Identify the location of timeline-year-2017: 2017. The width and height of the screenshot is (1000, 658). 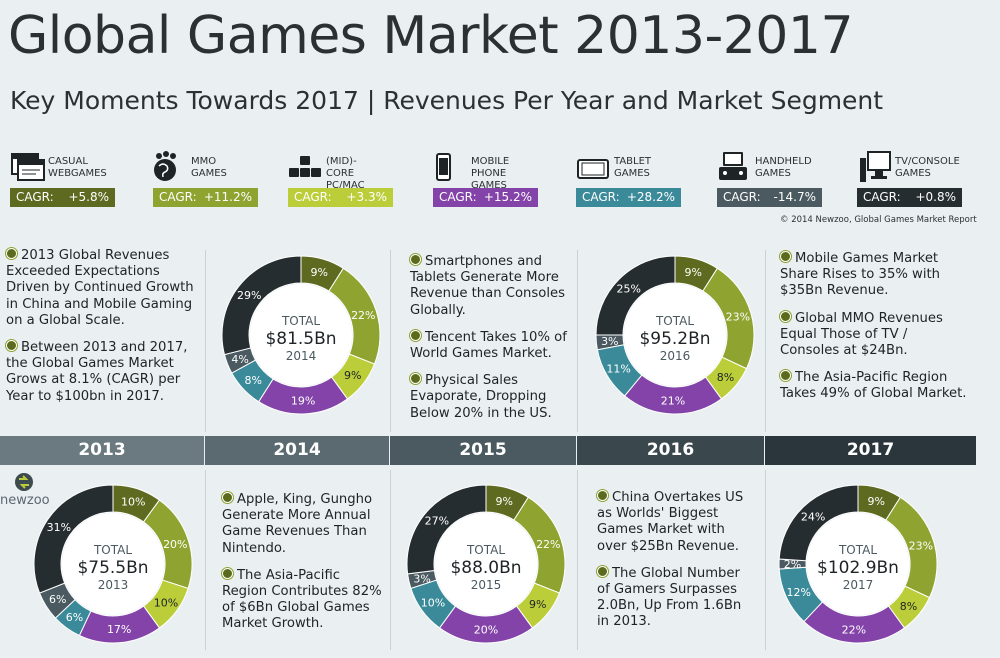
(870, 450).